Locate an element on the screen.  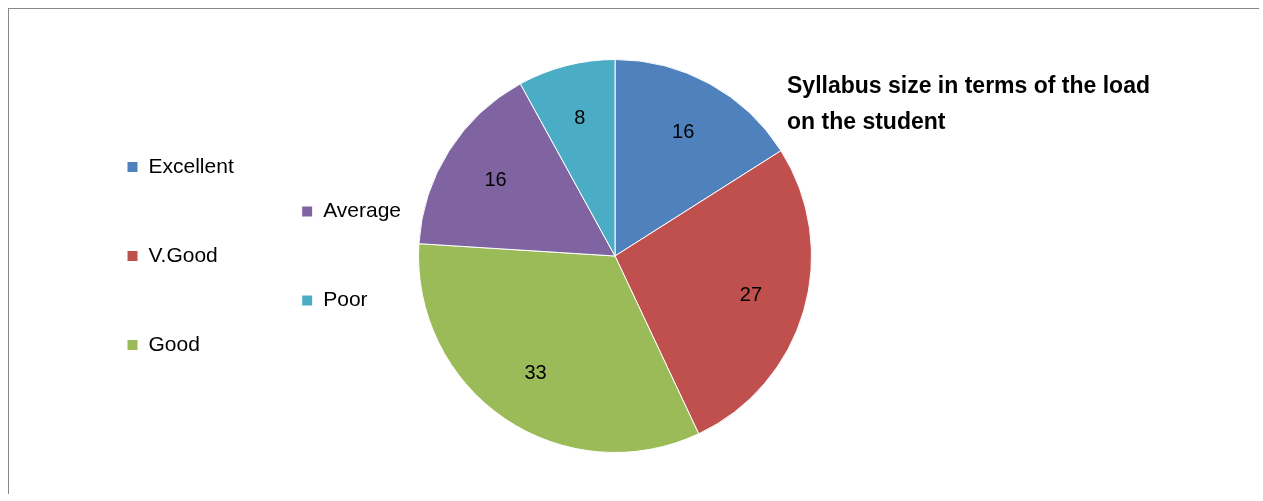
legend-label: Poor is located at coordinates (345, 299).